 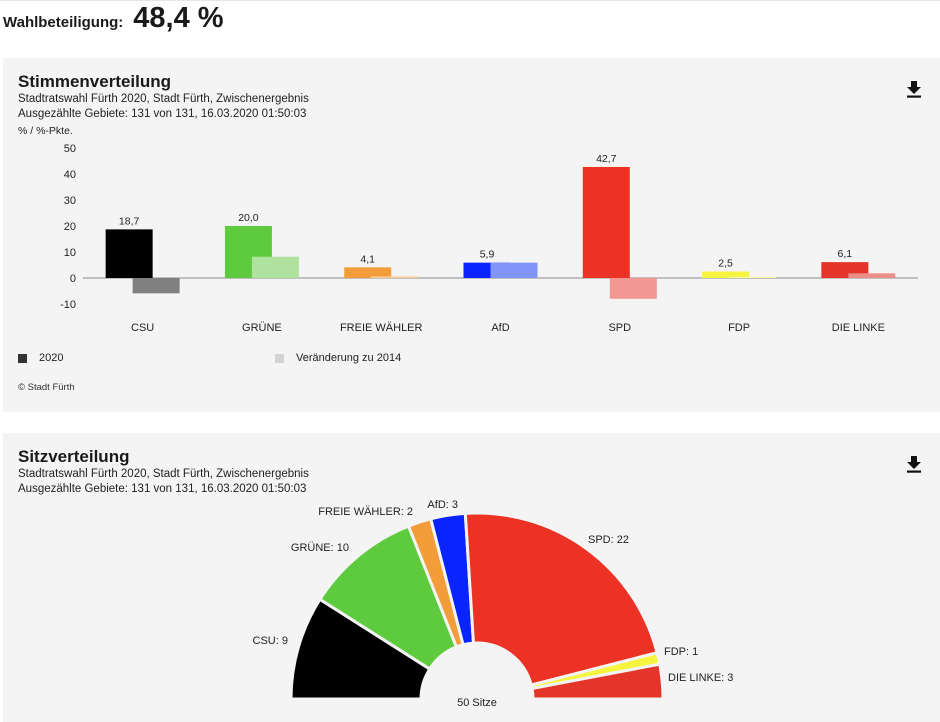 What do you see at coordinates (608, 540) in the screenshot?
I see `seat-label: SPD: 22` at bounding box center [608, 540].